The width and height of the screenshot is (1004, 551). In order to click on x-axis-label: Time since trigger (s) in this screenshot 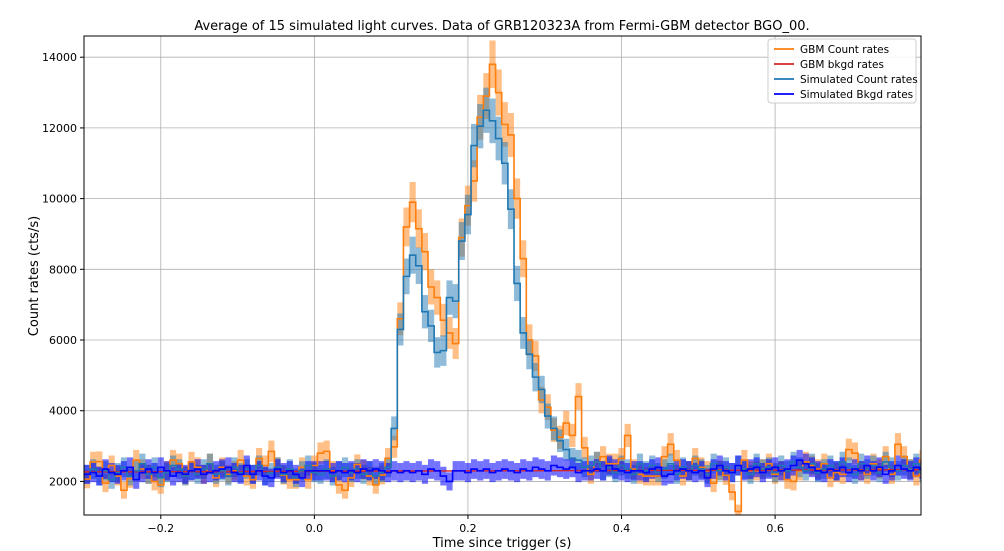, I will do `click(502, 543)`.